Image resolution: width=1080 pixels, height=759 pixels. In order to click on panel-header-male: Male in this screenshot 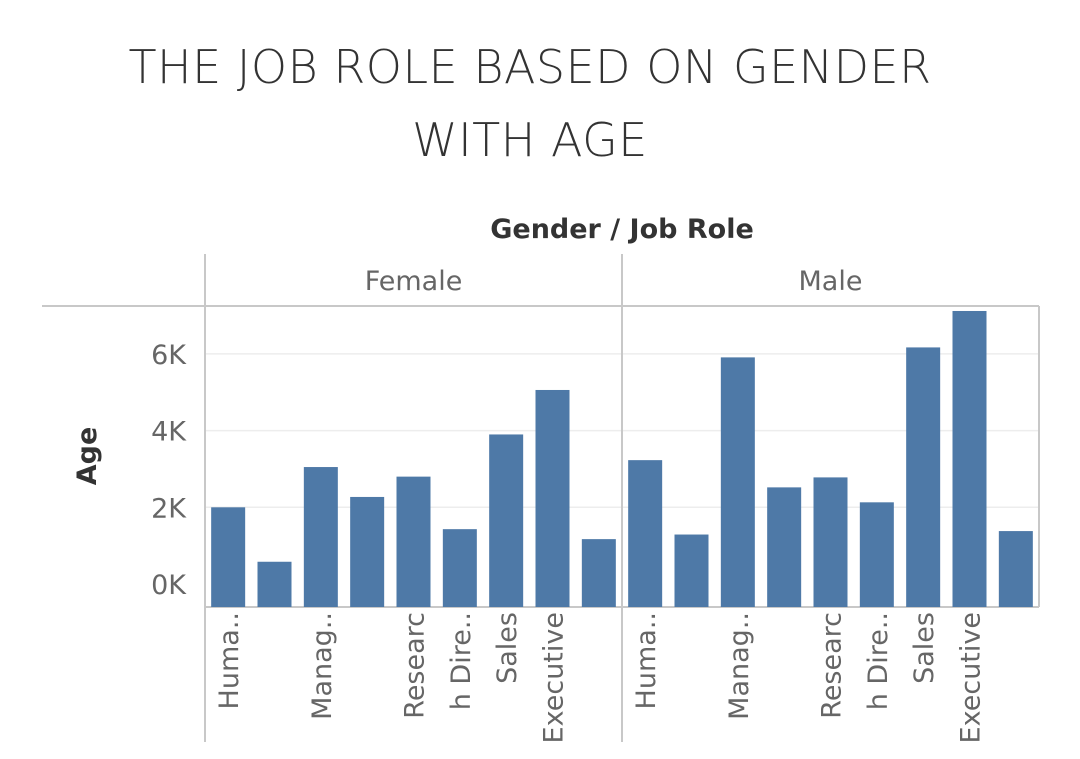, I will do `click(831, 281)`.